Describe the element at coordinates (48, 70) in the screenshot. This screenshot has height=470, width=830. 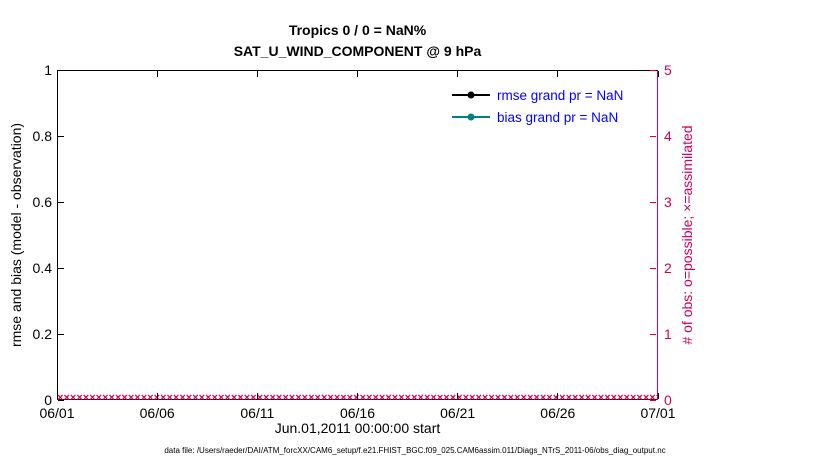
I see `left-tick-label: 1` at that location.